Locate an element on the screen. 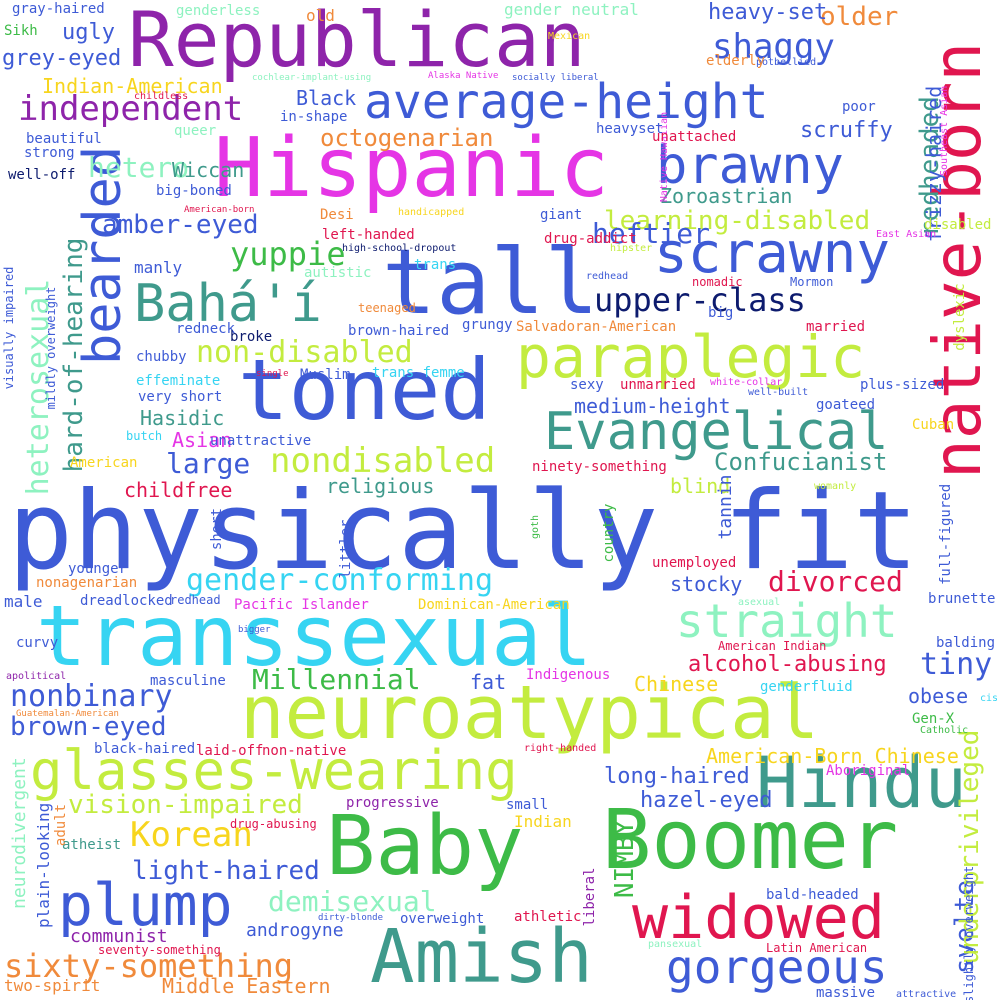  word-chubby: chubby is located at coordinates (161, 357).